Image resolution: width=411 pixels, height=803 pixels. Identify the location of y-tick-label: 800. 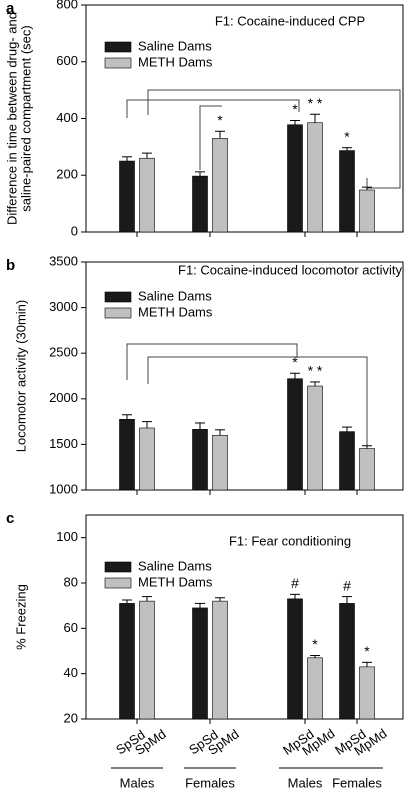
(67, 5).